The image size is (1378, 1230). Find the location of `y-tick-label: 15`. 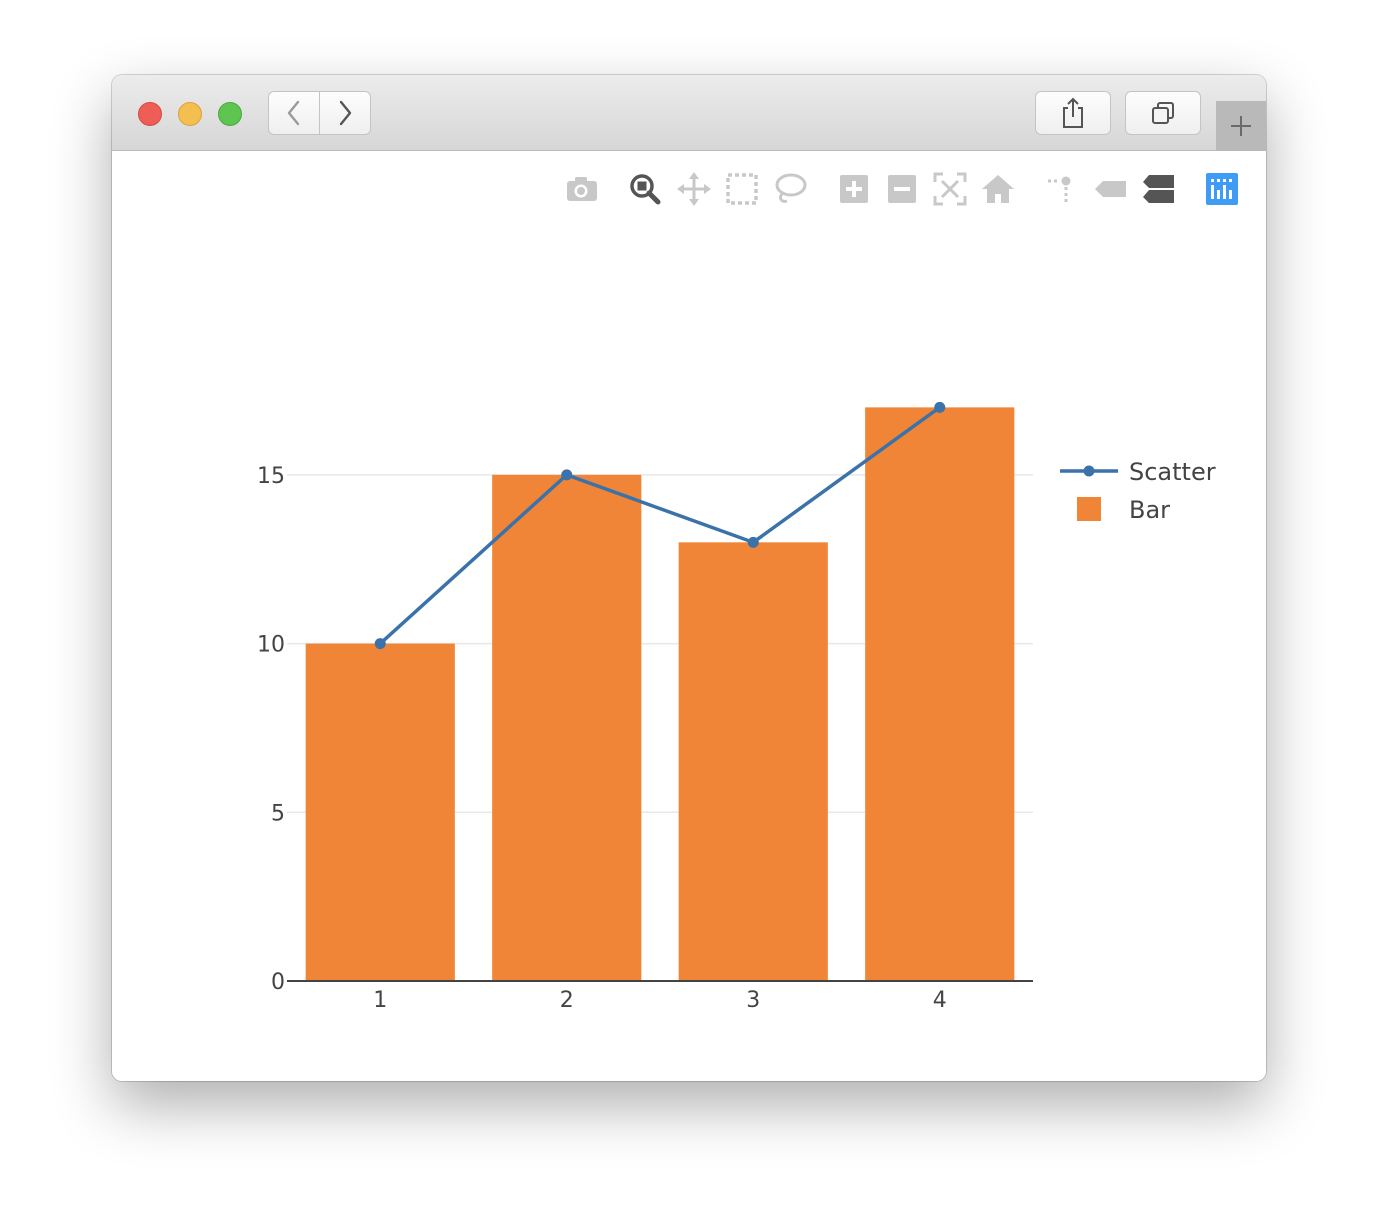

y-tick-label: 15 is located at coordinates (271, 476).